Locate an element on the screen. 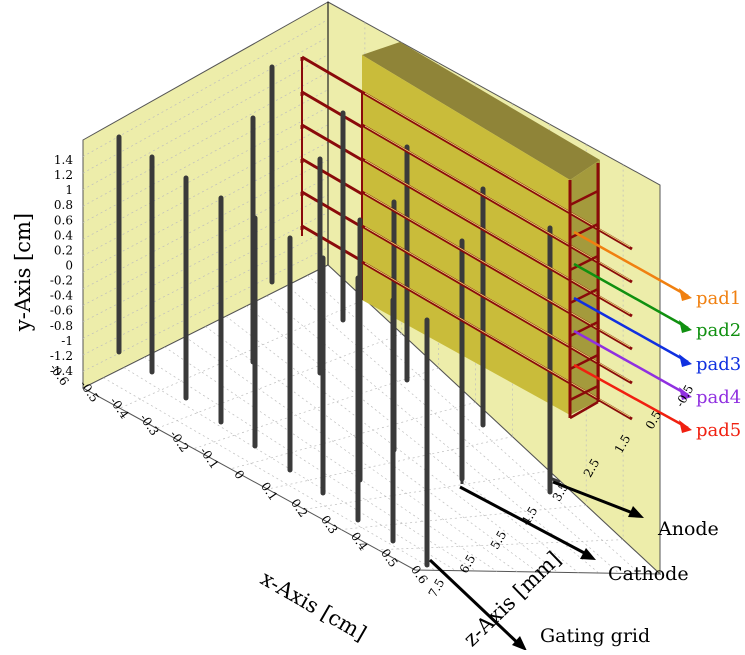  anode-arrow-head is located at coordinates (636, 512).